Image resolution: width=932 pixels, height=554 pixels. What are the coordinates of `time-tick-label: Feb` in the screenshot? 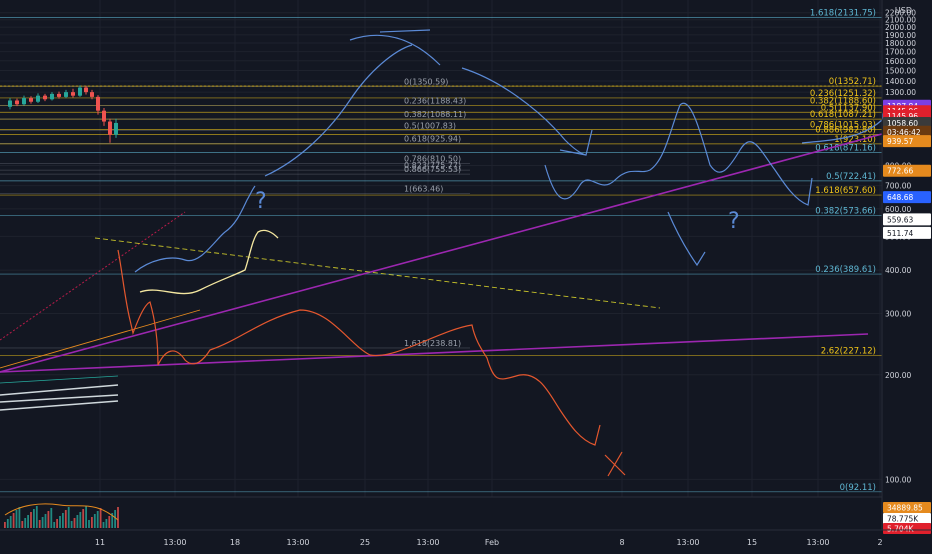 It's located at (492, 542).